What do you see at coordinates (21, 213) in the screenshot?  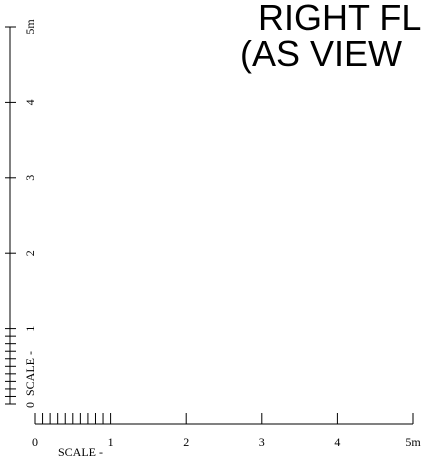 I see `vertical-scale-bar: 1 2 3 4 5m 0 SCALE -` at bounding box center [21, 213].